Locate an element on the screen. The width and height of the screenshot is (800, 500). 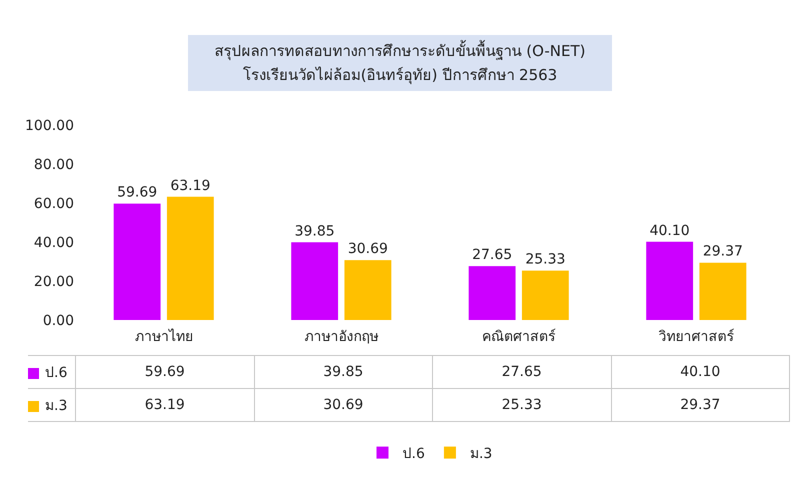
text: 39.85 is located at coordinates (314, 231).